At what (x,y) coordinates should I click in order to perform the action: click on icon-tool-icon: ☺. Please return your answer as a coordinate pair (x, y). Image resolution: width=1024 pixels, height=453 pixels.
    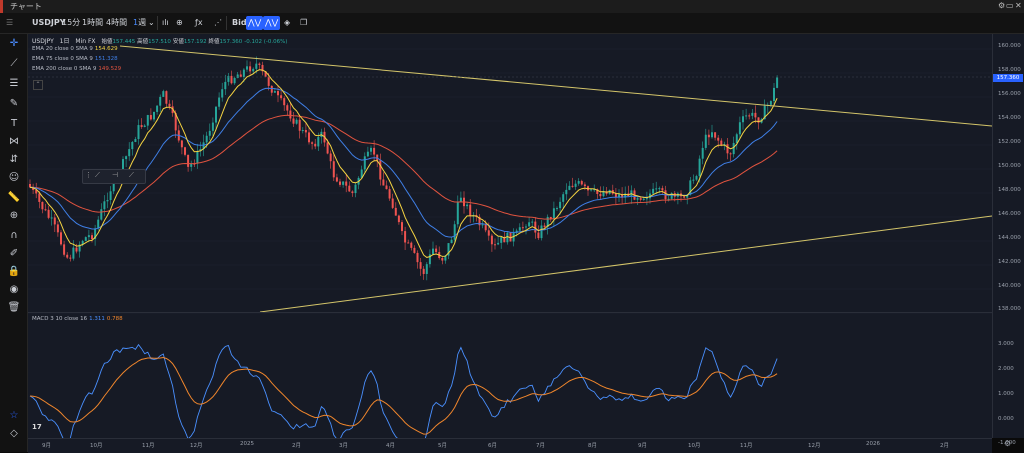
    Looking at the image, I should click on (14, 177).